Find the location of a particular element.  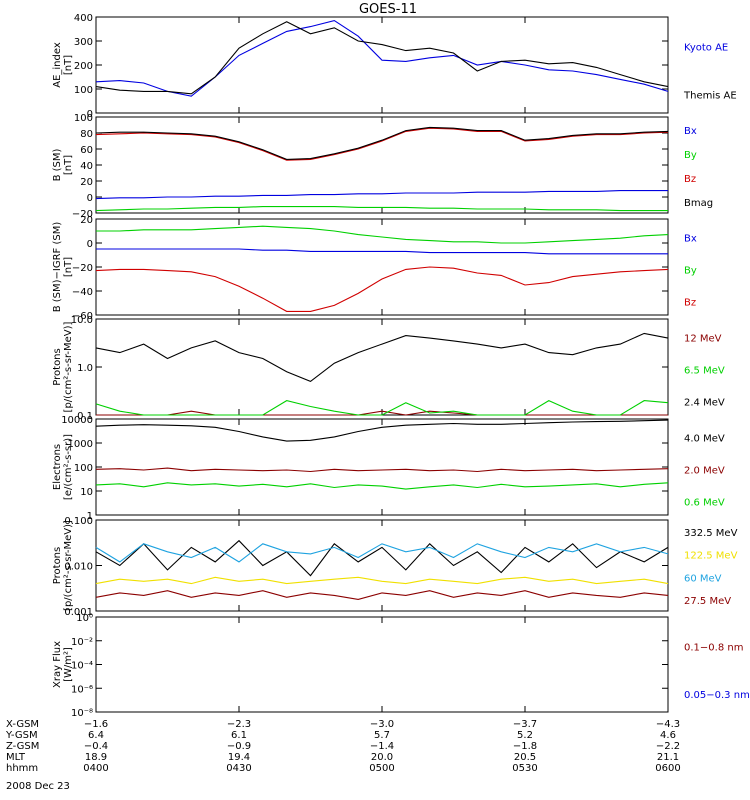

x-axis-value: 4.6 is located at coordinates (668, 735).